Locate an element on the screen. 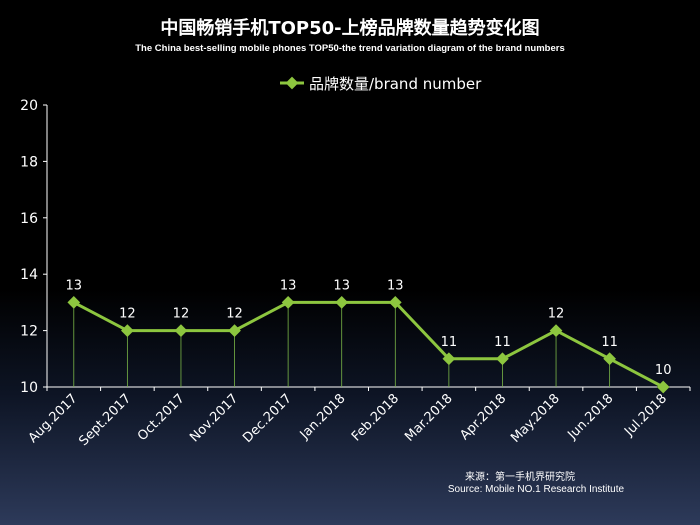  x-tick-label: Jun.2018 is located at coordinates (590, 417).